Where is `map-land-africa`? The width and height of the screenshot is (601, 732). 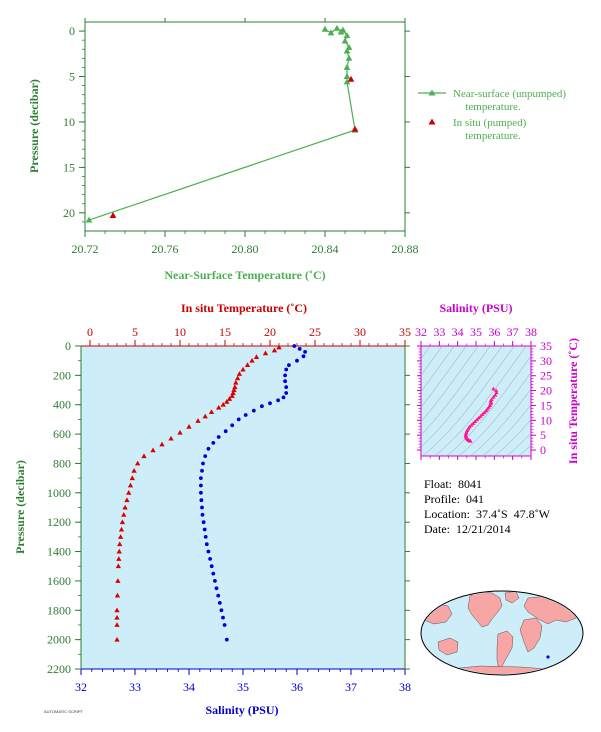
map-land-africa is located at coordinates (531, 635).